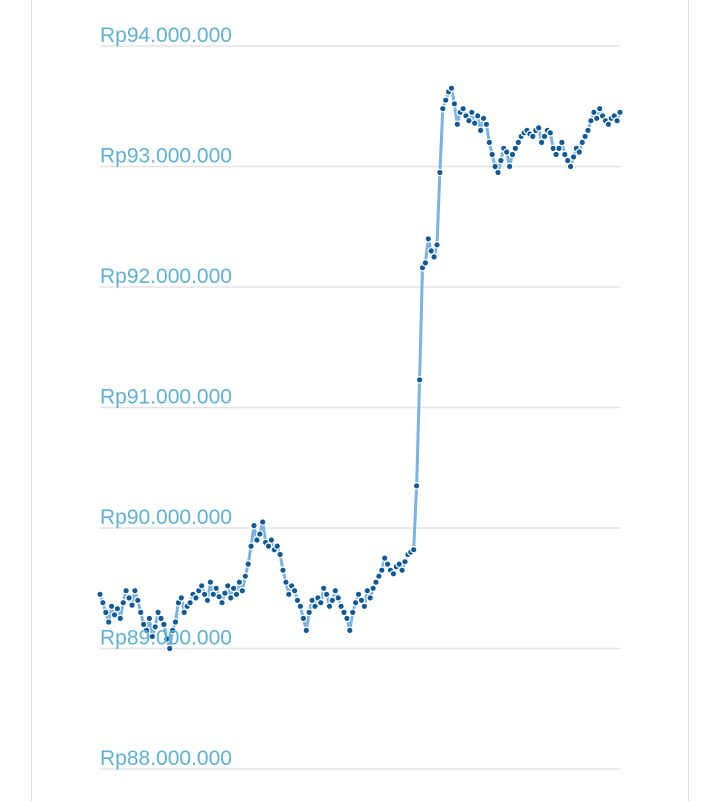 The height and width of the screenshot is (801, 720). Describe the element at coordinates (31, 400) in the screenshot. I see `panel-left-border` at that location.